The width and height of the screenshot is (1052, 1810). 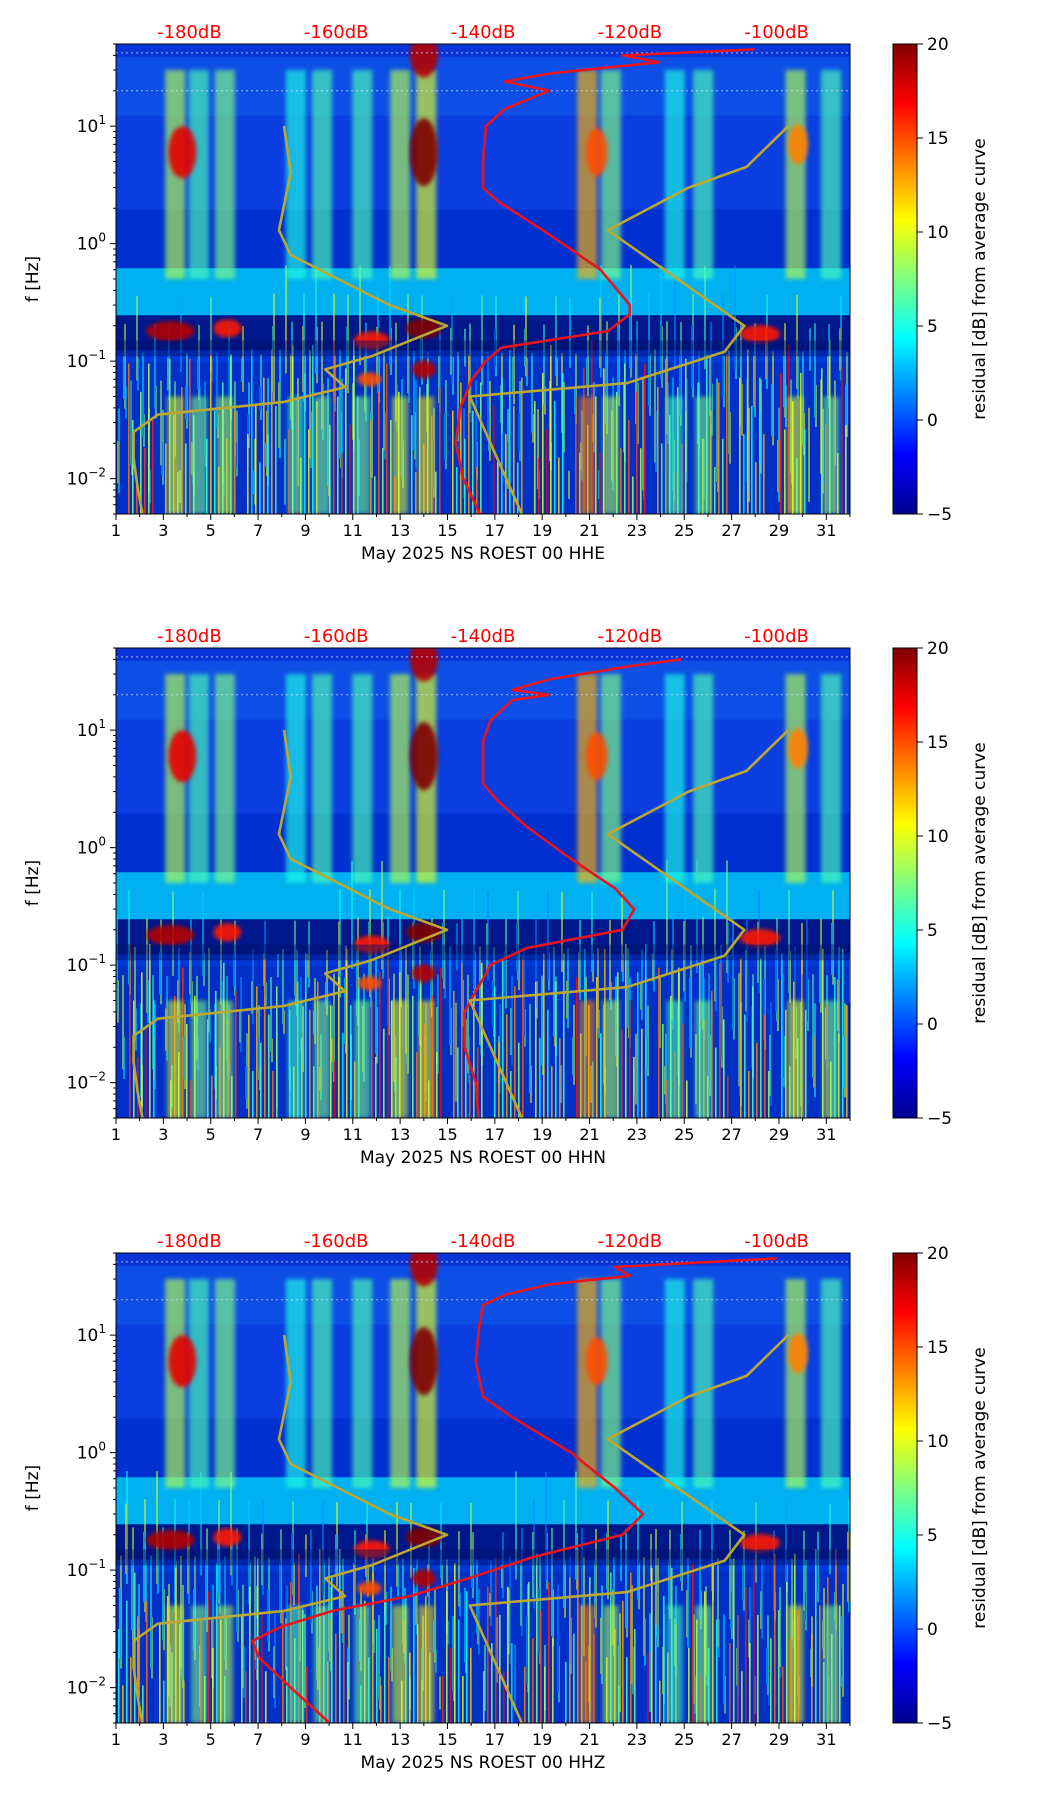 What do you see at coordinates (116, 530) in the screenshot?
I see `x-tick-label: 1` at bounding box center [116, 530].